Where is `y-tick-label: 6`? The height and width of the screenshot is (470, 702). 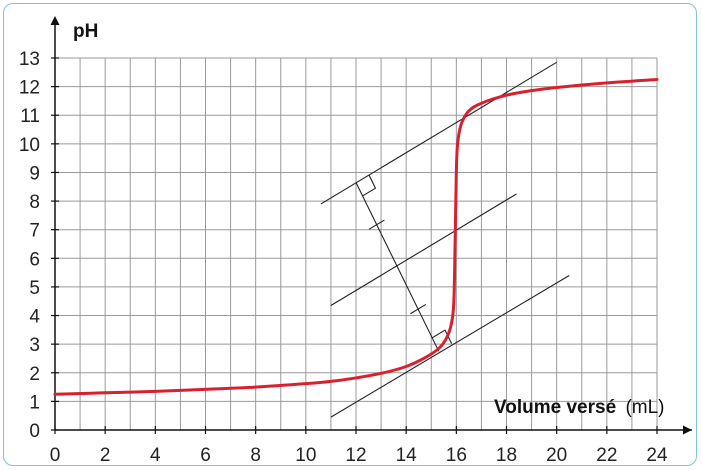 y-tick-label: 6 is located at coordinates (34, 259).